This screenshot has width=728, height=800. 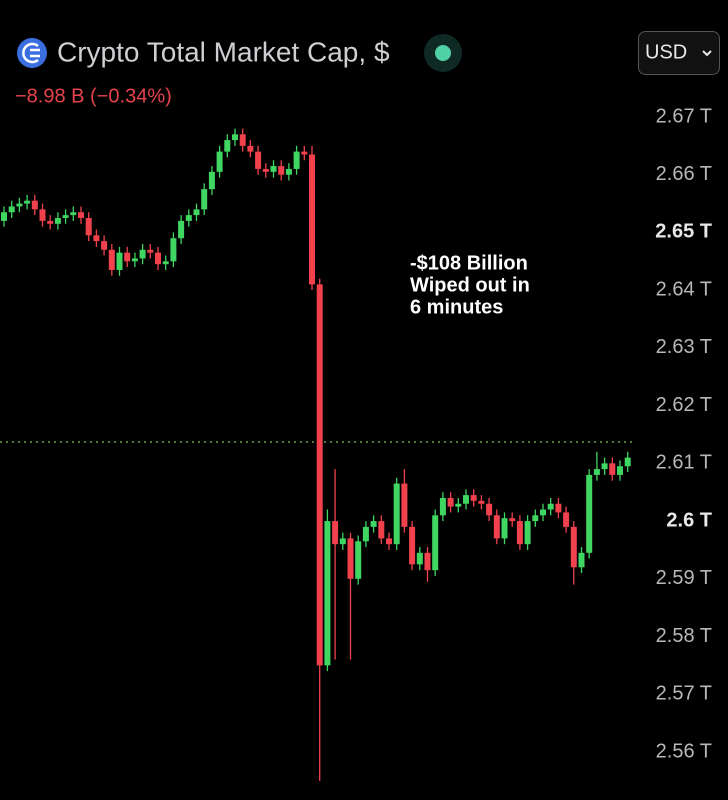 I want to click on y-tick-label: 2.64 T, so click(x=684, y=289).